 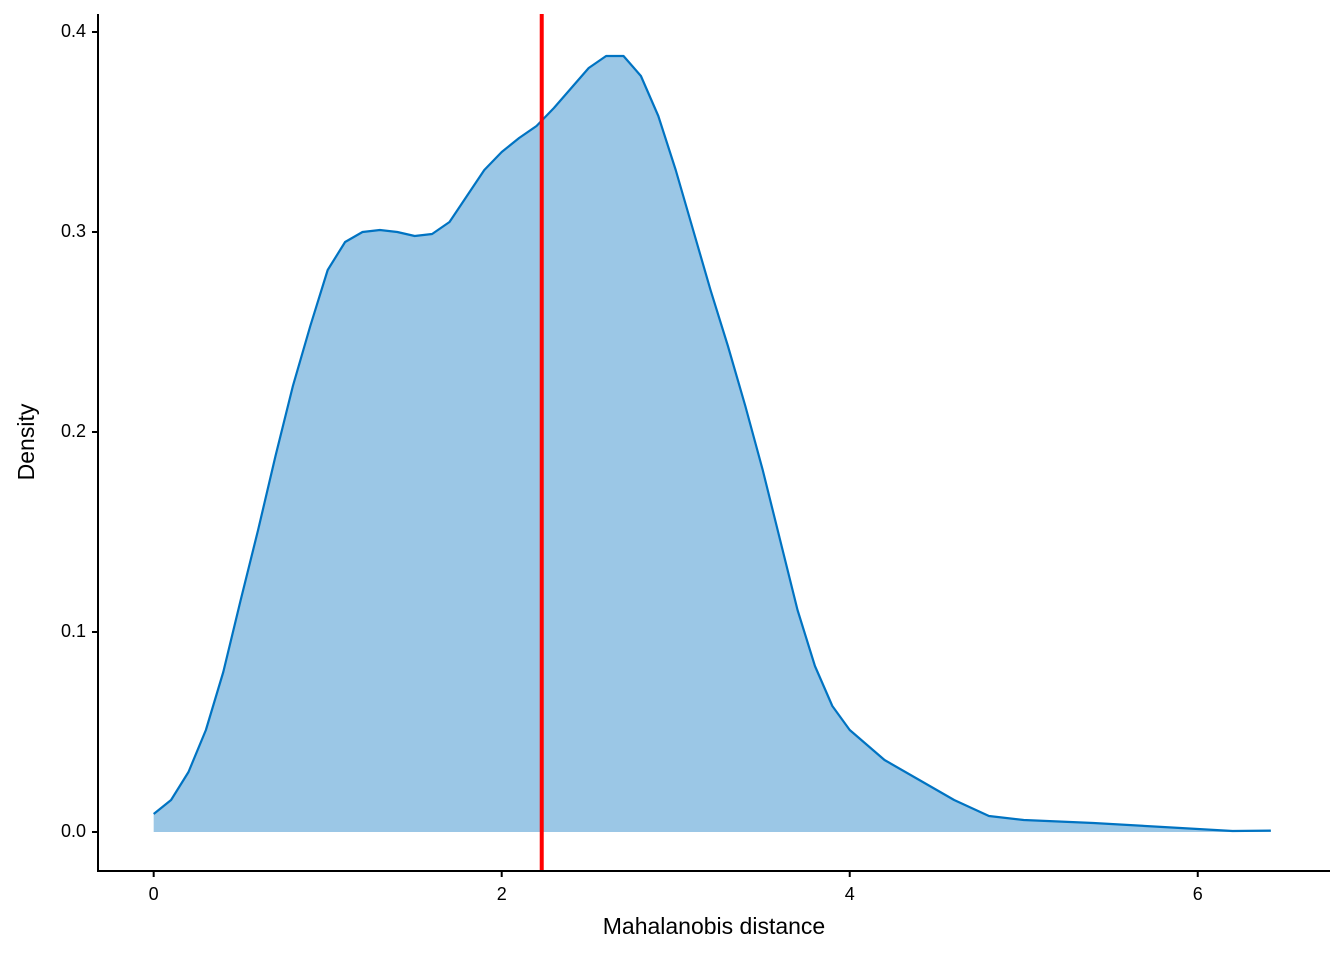 I want to click on x-tick-label: 4, so click(x=850, y=894).